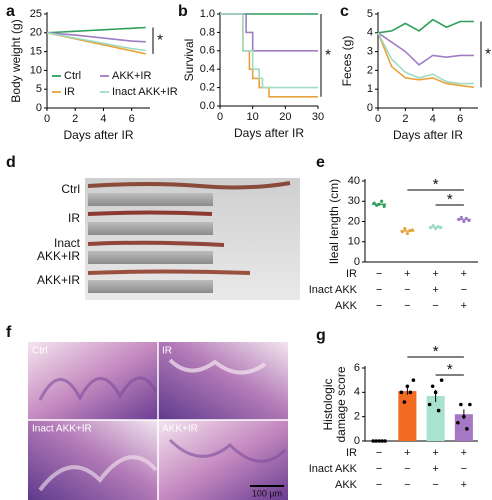  I want to click on panel-label: a, so click(10, 11).